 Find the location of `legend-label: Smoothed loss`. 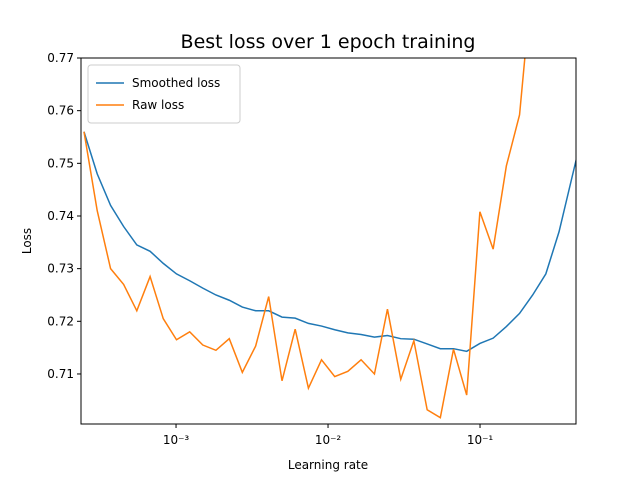

legend-label: Smoothed loss is located at coordinates (176, 83).